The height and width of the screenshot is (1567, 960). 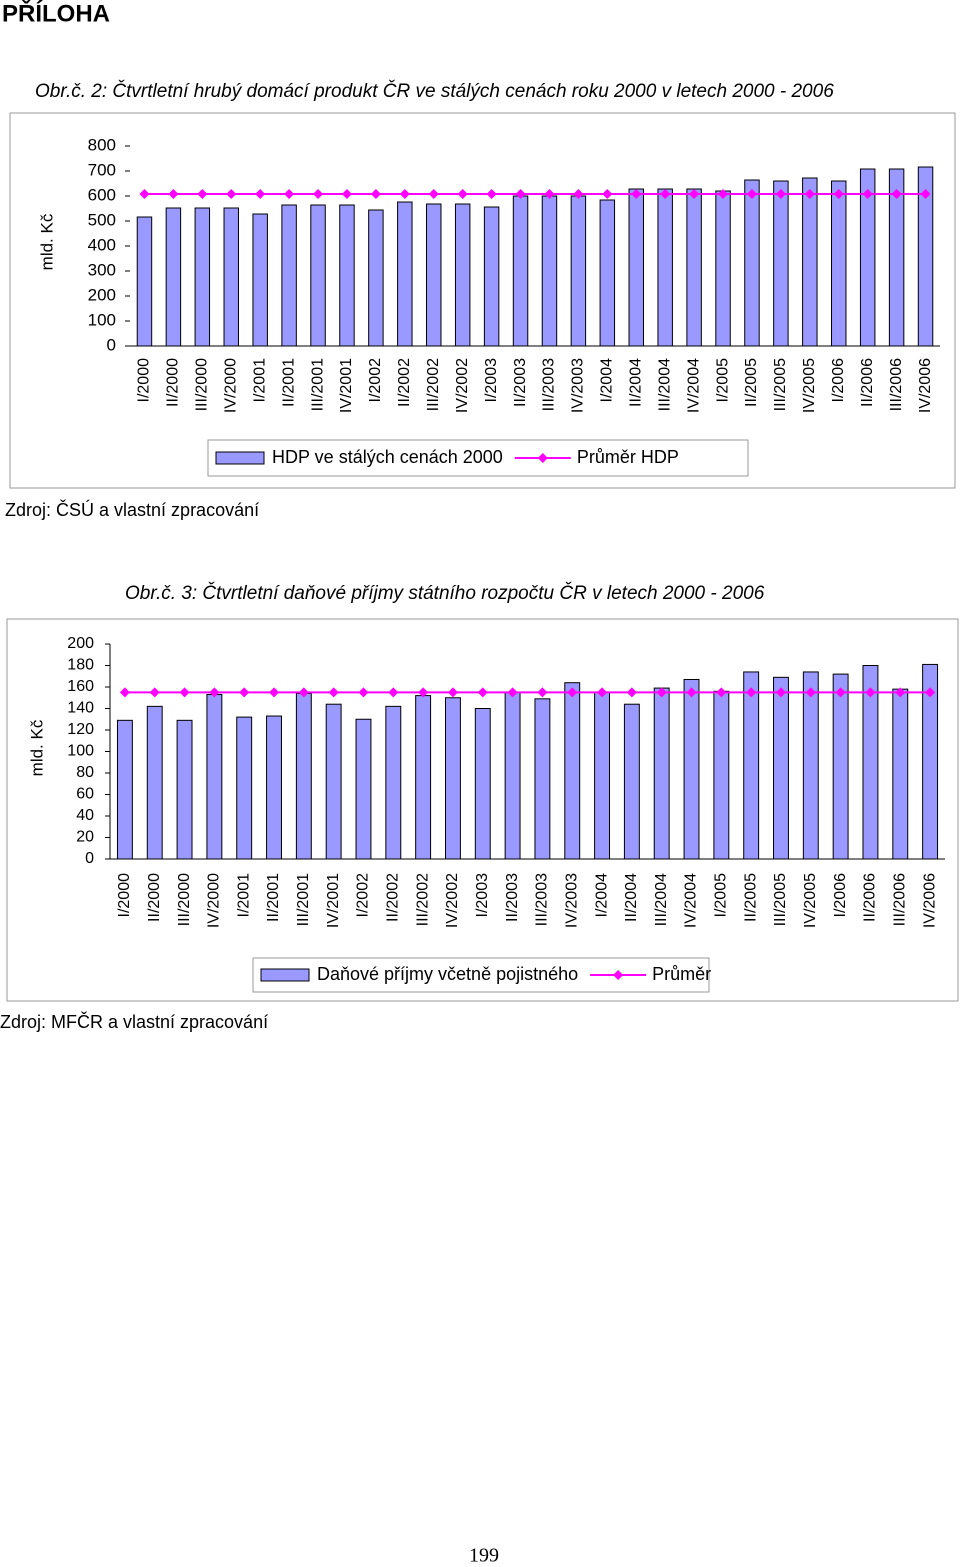 I want to click on y-tick-label: 120, so click(x=80, y=729).